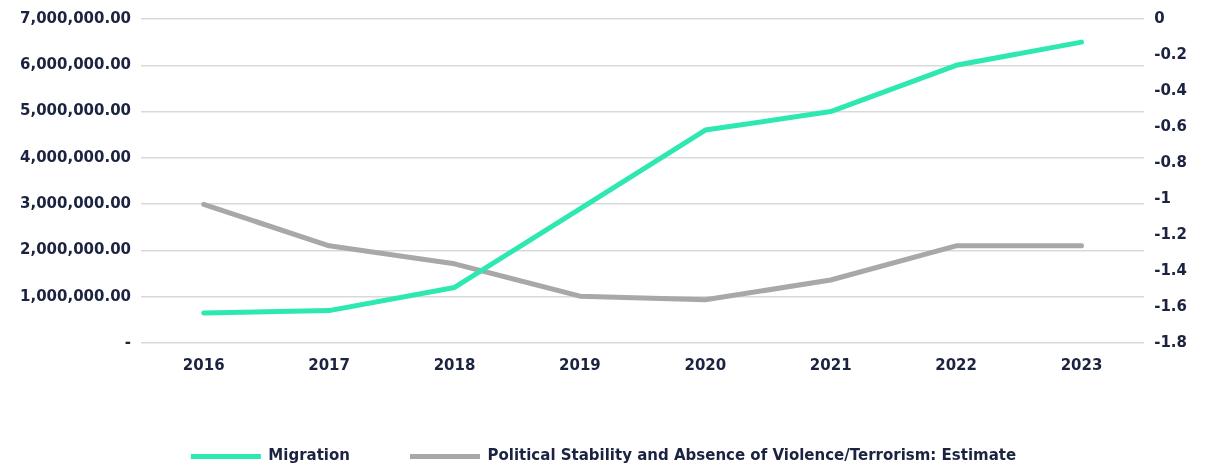 This screenshot has width=1217, height=474. Describe the element at coordinates (1081, 364) in the screenshot. I see `x-tick-label: 2023` at that location.